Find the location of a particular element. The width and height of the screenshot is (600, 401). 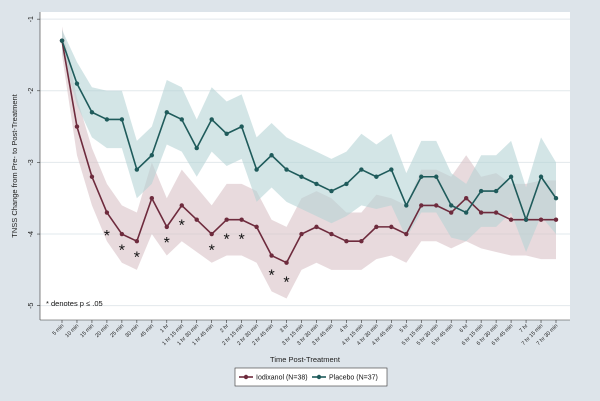

legend-marker-iodixanol is located at coordinates (246, 377).